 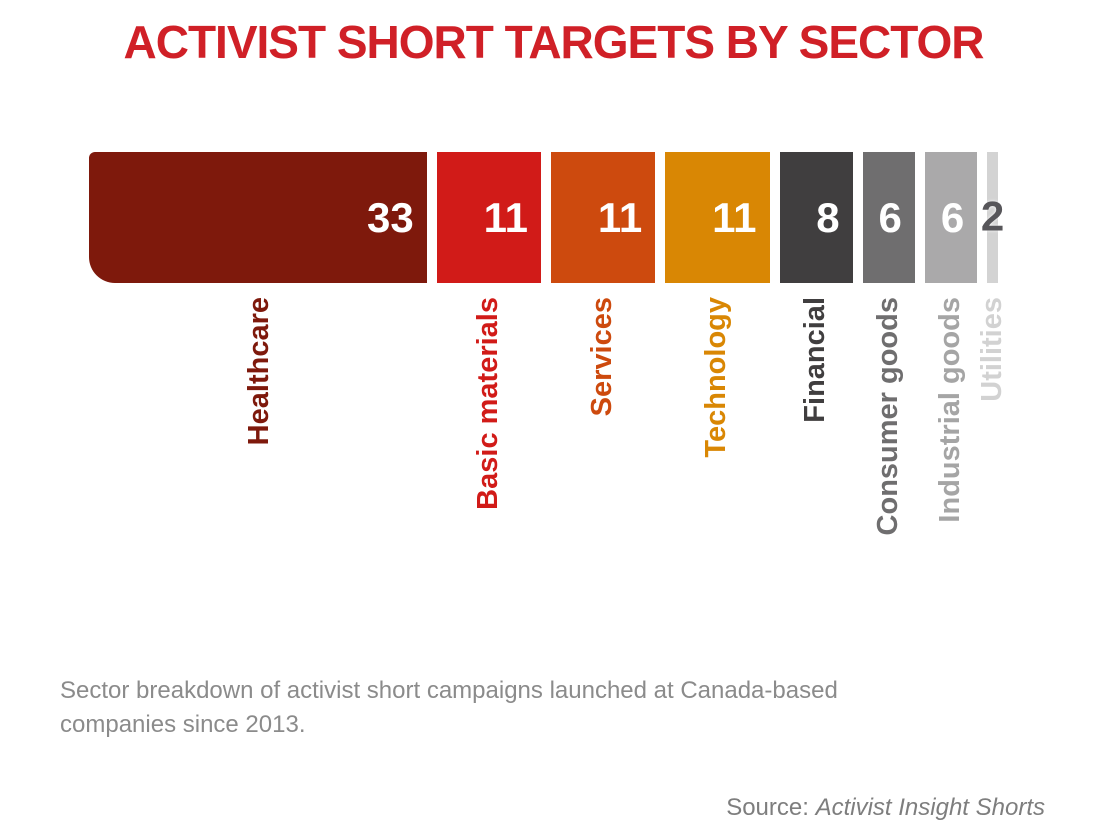 I want to click on bar-fill-technology: 11, so click(x=717, y=217).